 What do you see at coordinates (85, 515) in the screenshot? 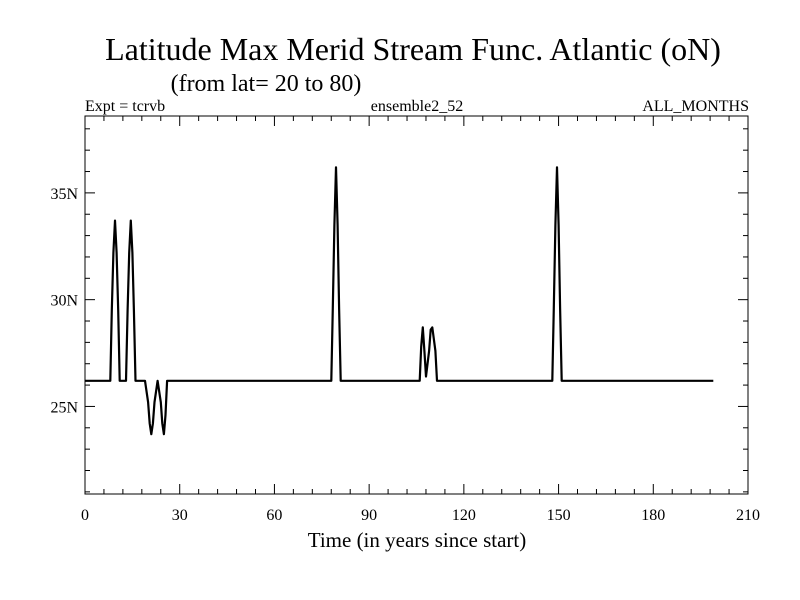
I see `x-tick-label: 0` at bounding box center [85, 515].